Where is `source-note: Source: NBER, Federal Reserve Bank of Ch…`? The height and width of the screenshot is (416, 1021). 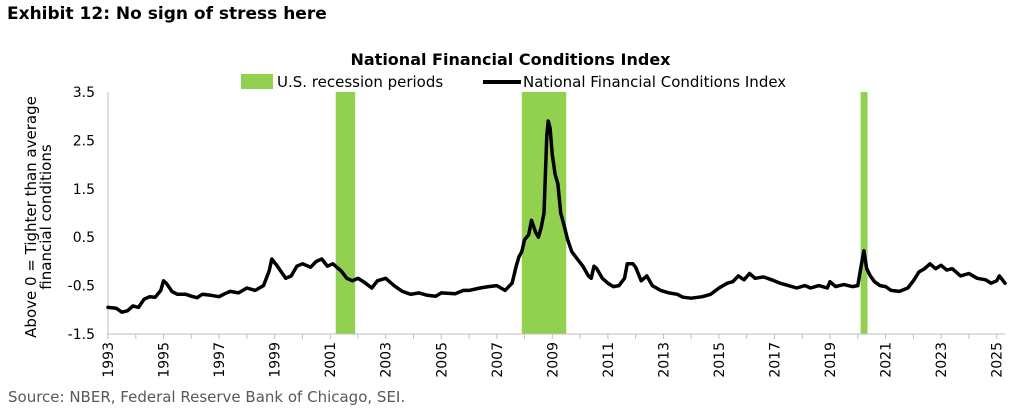 source-note: Source: NBER, Federal Reserve Bank of Ch… is located at coordinates (207, 397).